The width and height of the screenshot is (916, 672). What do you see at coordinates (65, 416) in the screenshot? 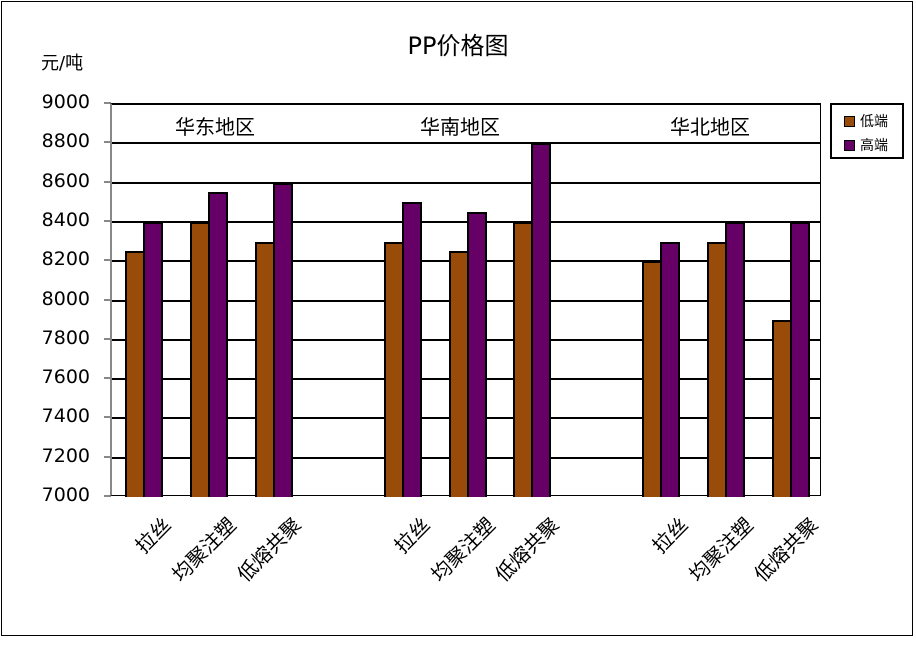
I see `y-tick-label: 7400` at bounding box center [65, 416].